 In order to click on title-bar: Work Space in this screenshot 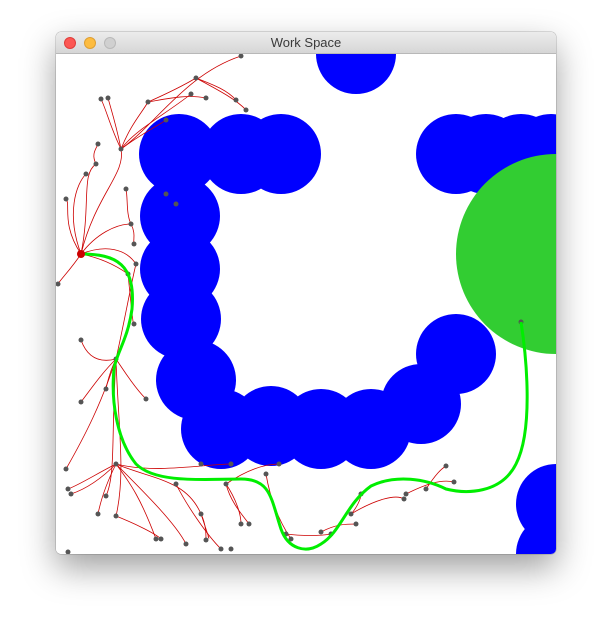, I will do `click(306, 43)`.